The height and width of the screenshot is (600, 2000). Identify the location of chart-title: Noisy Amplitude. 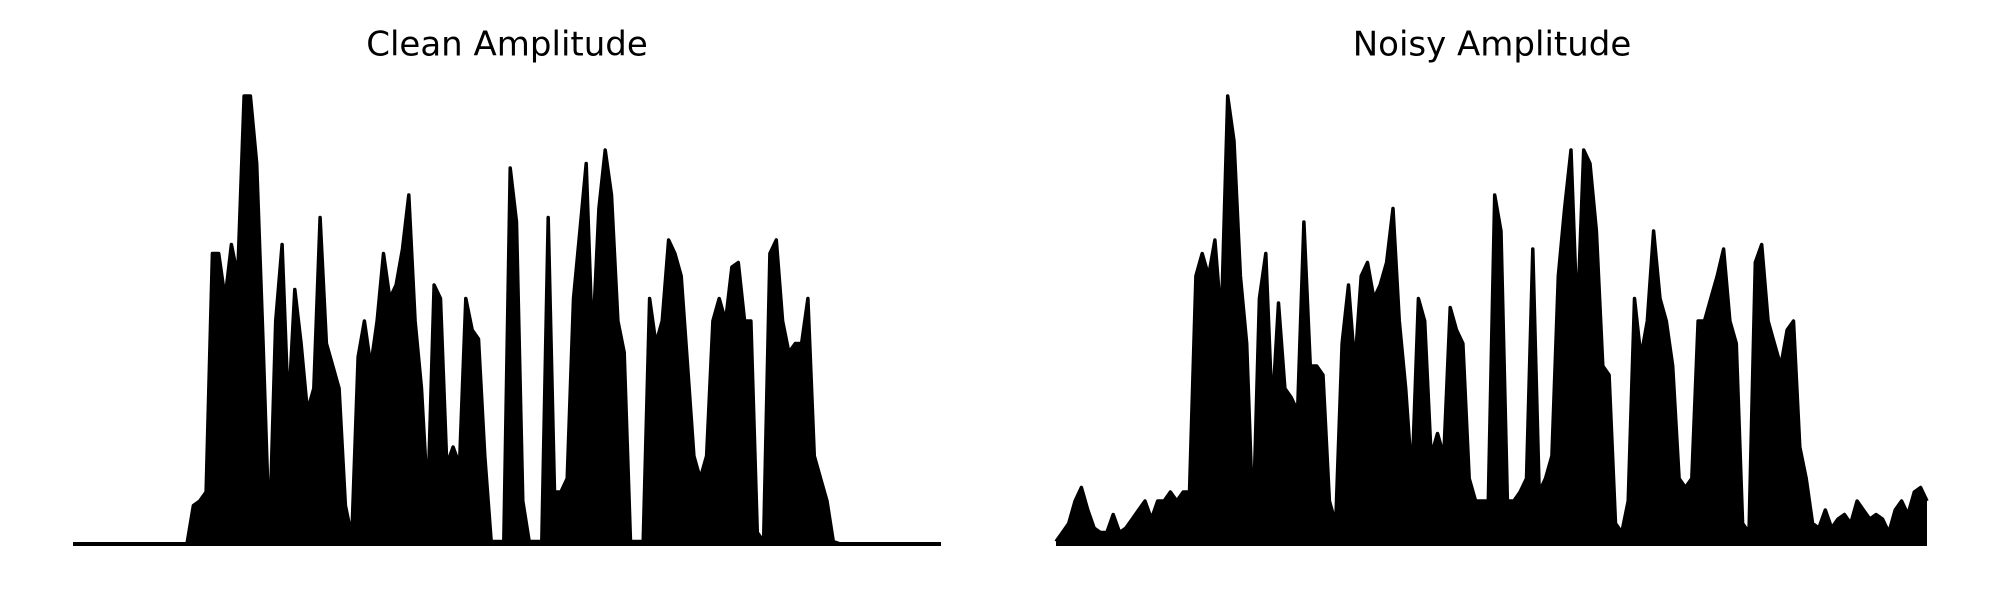
(1492, 45).